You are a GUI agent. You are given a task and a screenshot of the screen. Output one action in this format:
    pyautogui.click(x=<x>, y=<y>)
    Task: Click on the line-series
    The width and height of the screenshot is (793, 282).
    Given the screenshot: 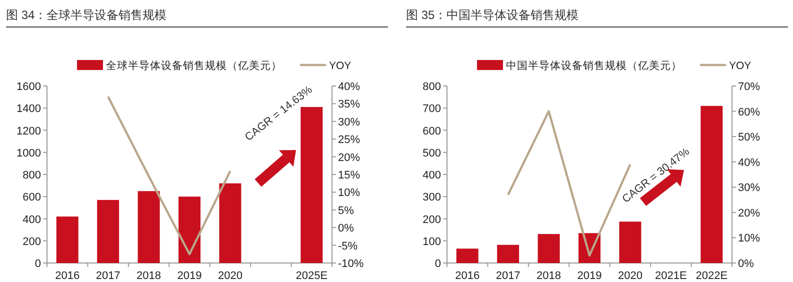 What is the action you would take?
    pyautogui.click(x=169, y=176)
    